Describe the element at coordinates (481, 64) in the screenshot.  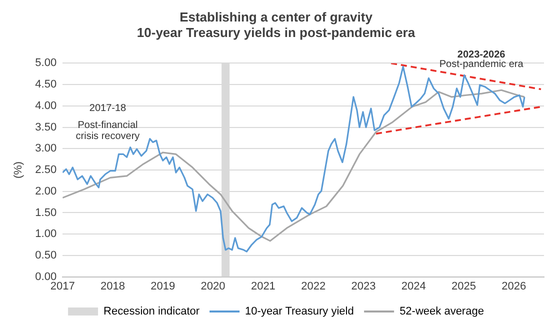
I see `annotation: Post-pandemic era` at that location.